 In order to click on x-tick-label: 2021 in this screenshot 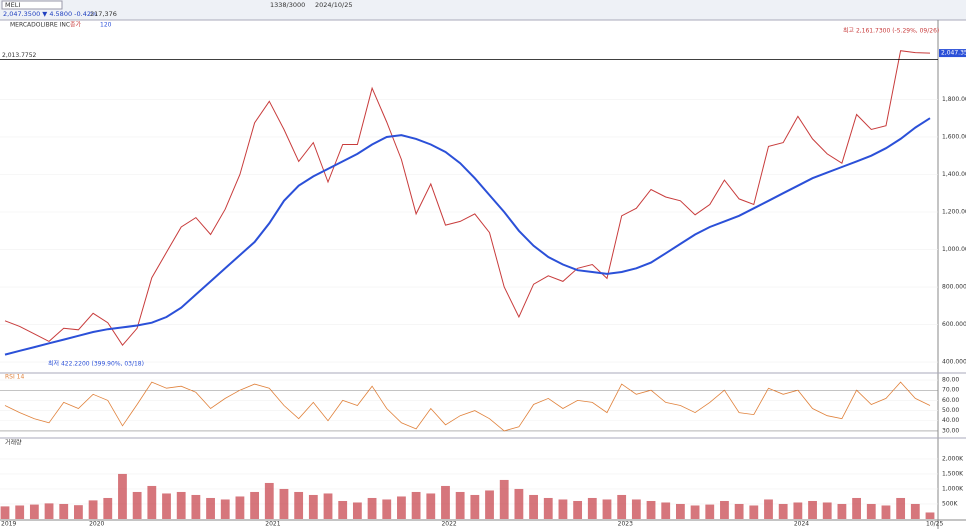, I will do `click(272, 524)`.